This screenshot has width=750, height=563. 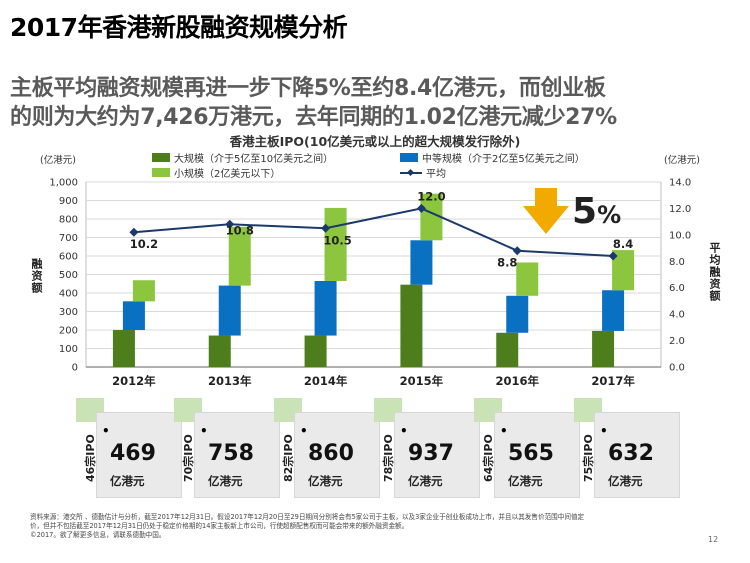 I want to click on page-number: 12, so click(x=713, y=539).